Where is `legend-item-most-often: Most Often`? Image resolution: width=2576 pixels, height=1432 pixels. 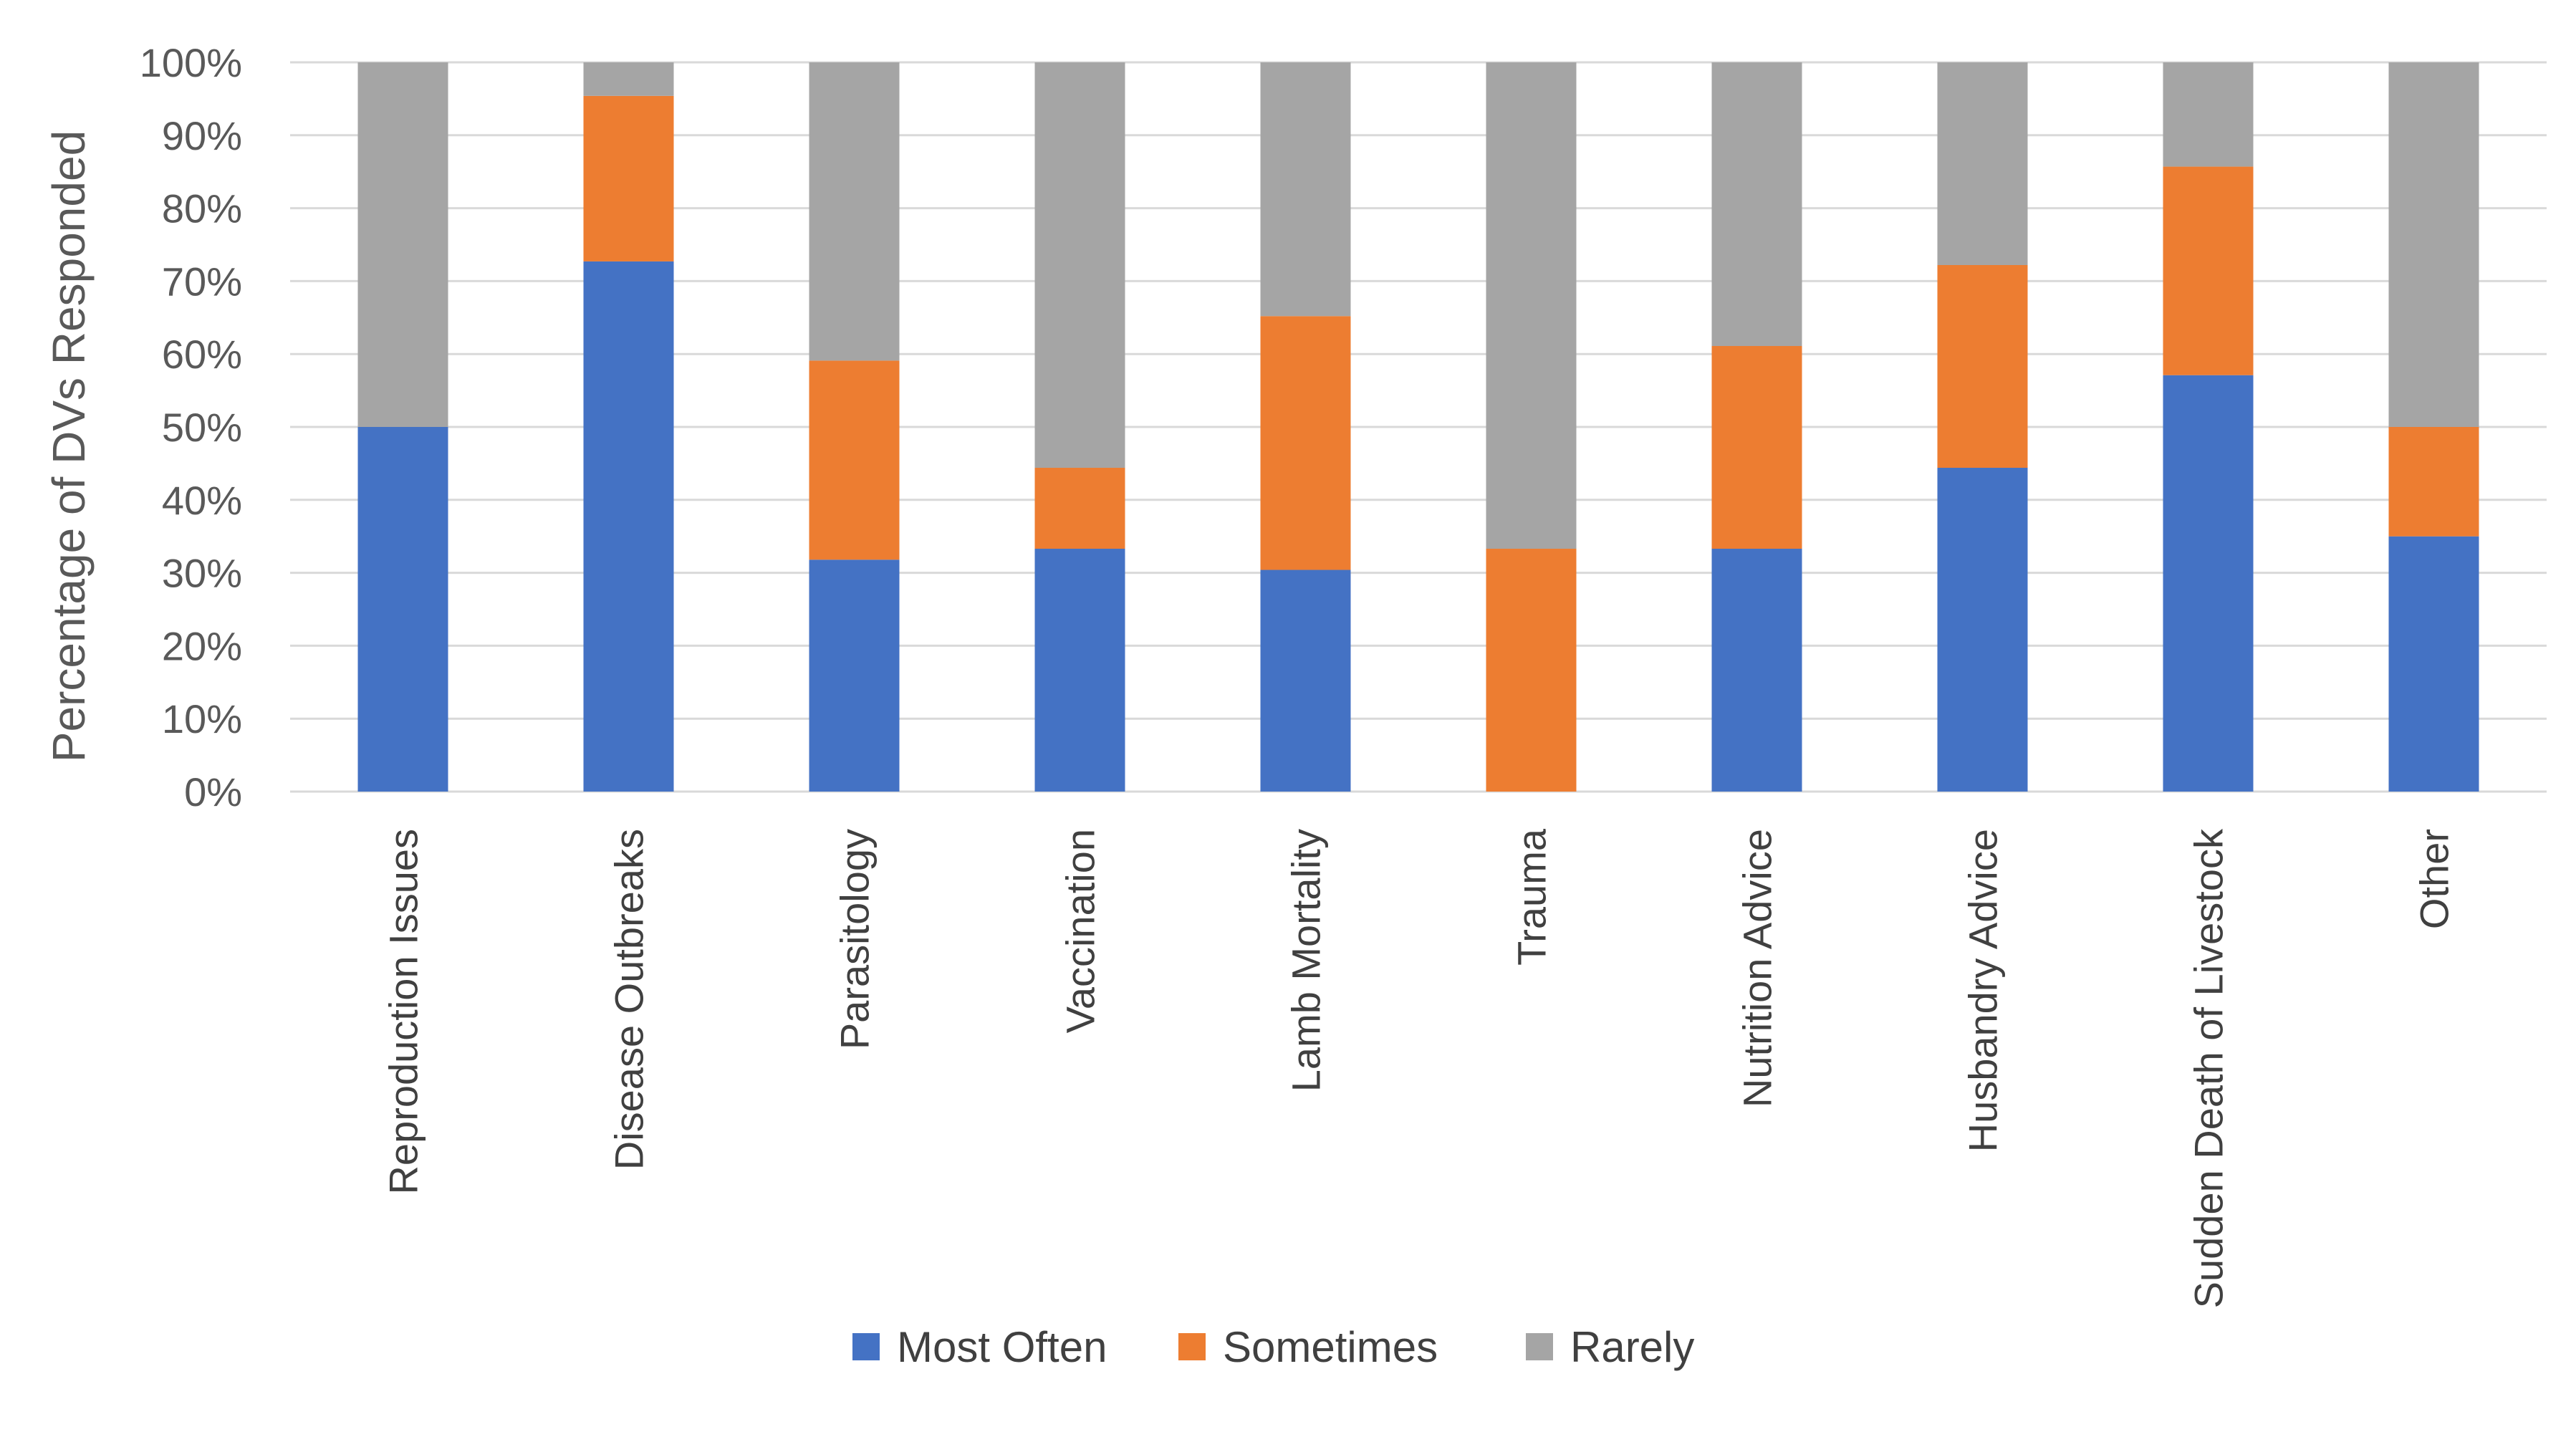
legend-item-most-often: Most Often is located at coordinates (979, 1347).